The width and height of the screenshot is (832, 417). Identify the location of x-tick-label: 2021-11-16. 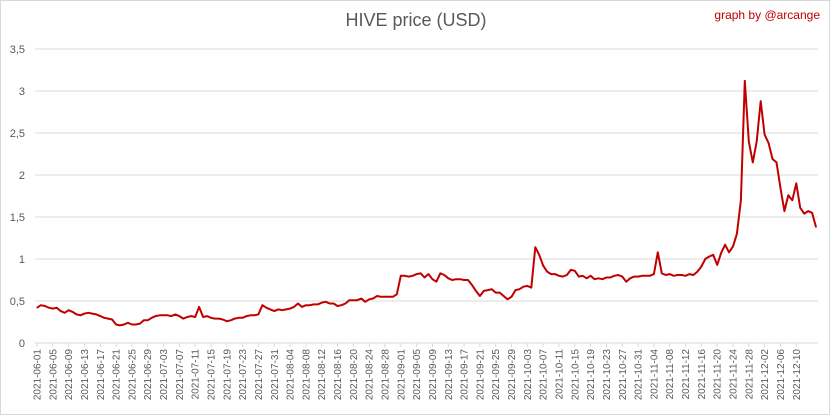
(702, 374).